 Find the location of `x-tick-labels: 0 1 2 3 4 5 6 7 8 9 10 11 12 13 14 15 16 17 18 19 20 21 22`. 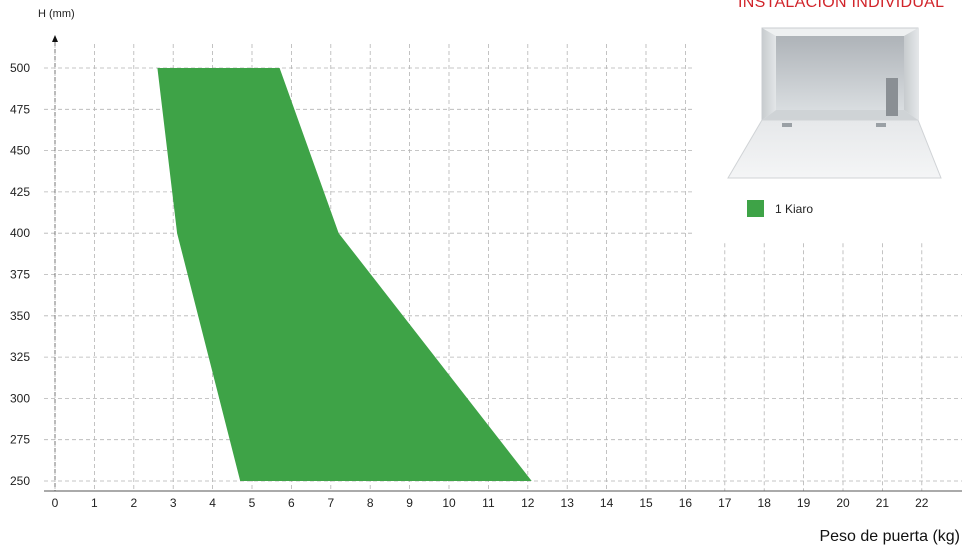

x-tick-labels: 0 1 2 3 4 5 6 7 8 9 10 11 12 13 14 15 16 17 18 19 20 21 22 is located at coordinates (490, 503).